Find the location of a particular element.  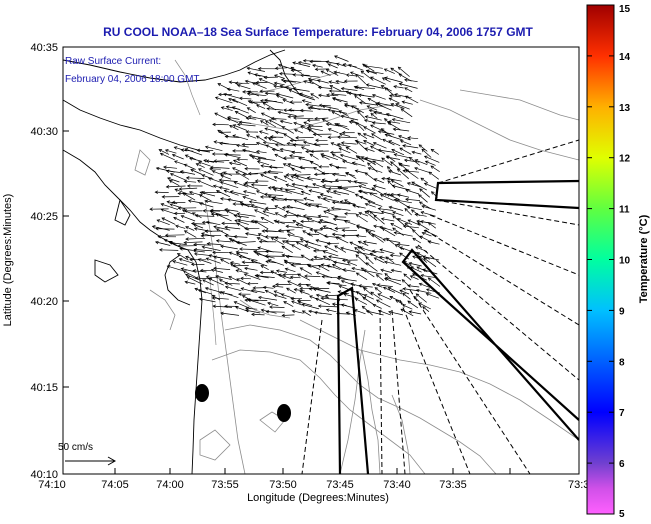

y-tick-label: 40:25 is located at coordinates (44, 217).